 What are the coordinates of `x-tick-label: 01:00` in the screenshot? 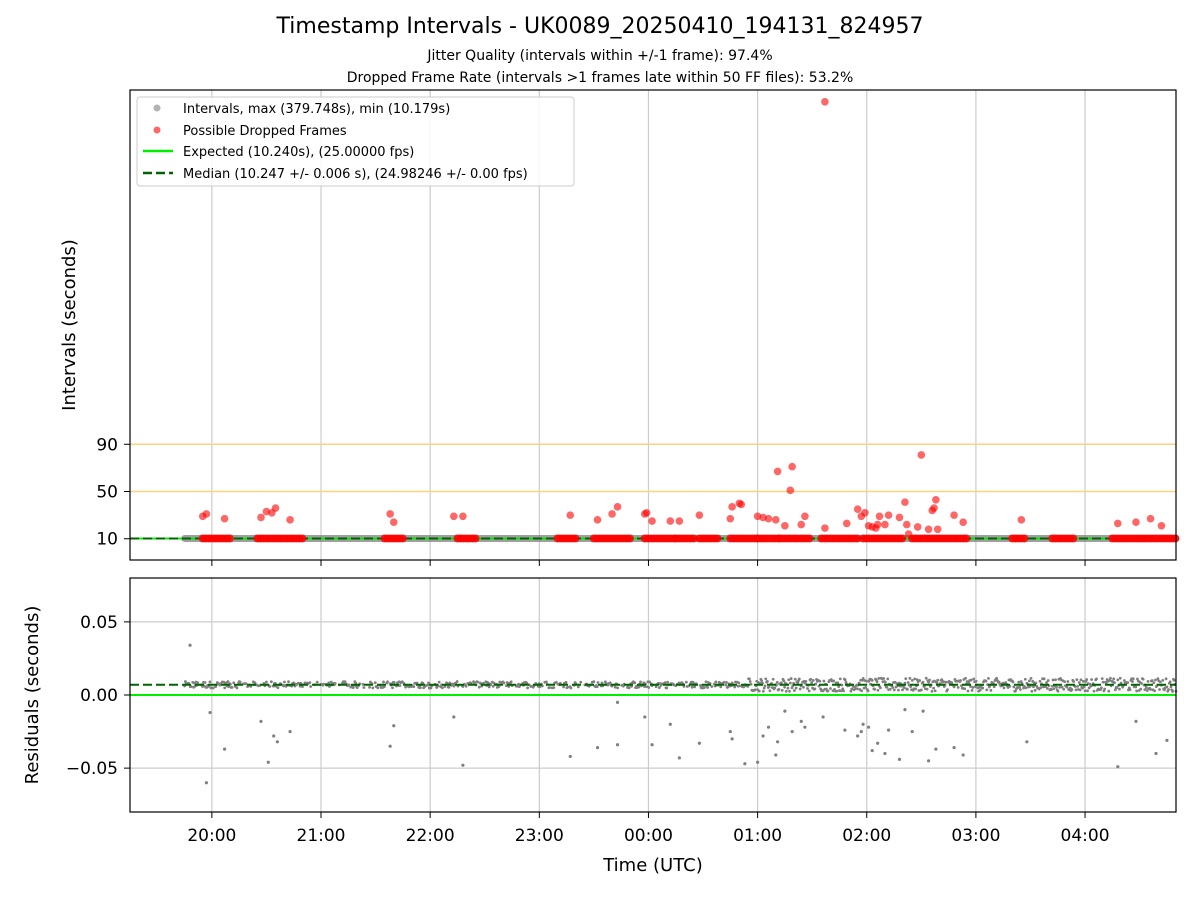 It's located at (757, 836).